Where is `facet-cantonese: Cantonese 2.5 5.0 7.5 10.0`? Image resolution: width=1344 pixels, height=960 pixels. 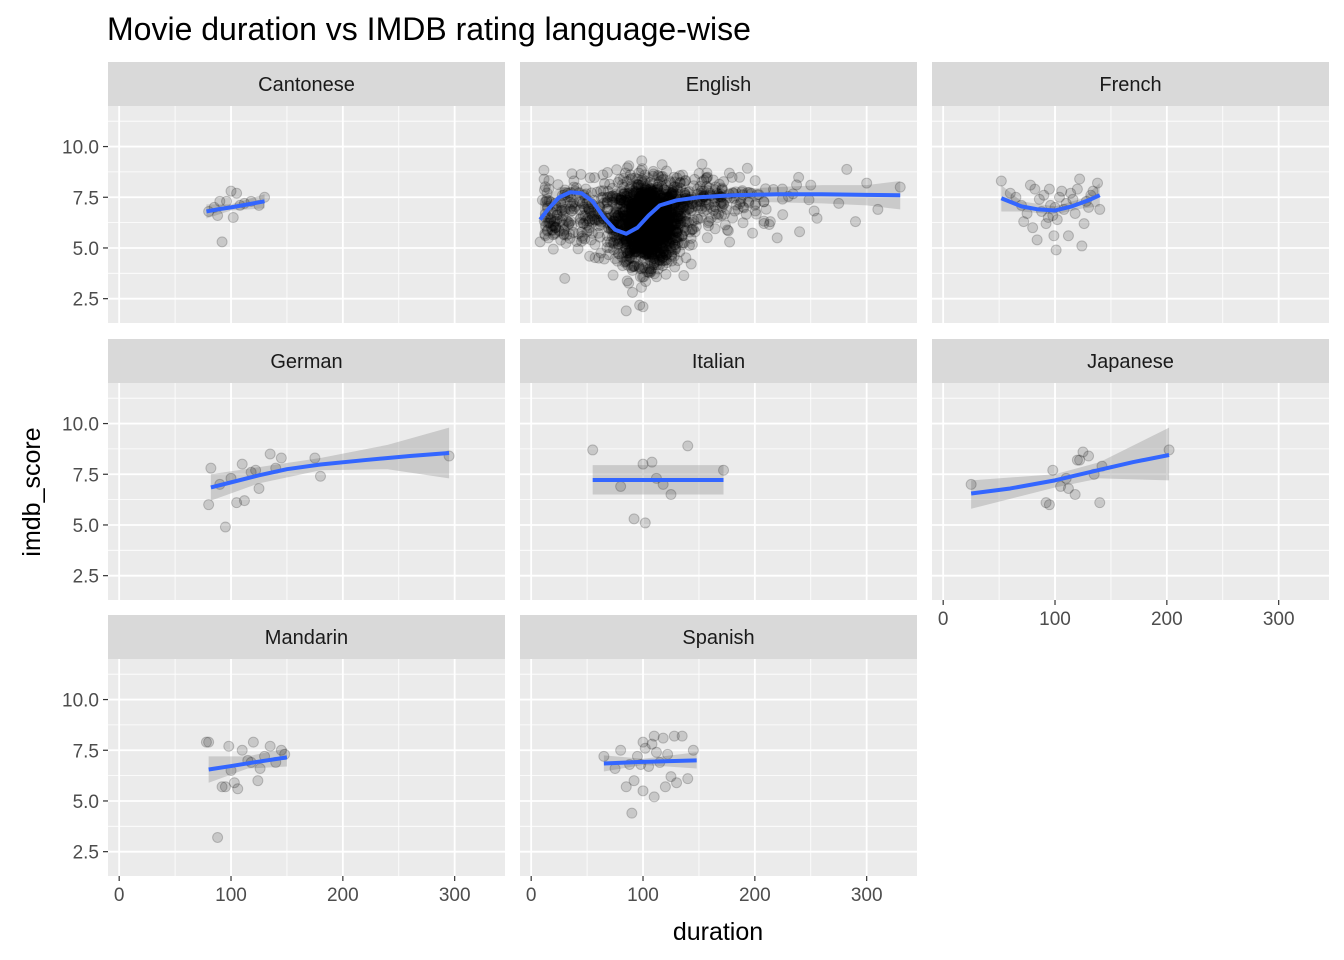 facet-cantonese: Cantonese 2.5 5.0 7.5 10.0 is located at coordinates (283, 192).